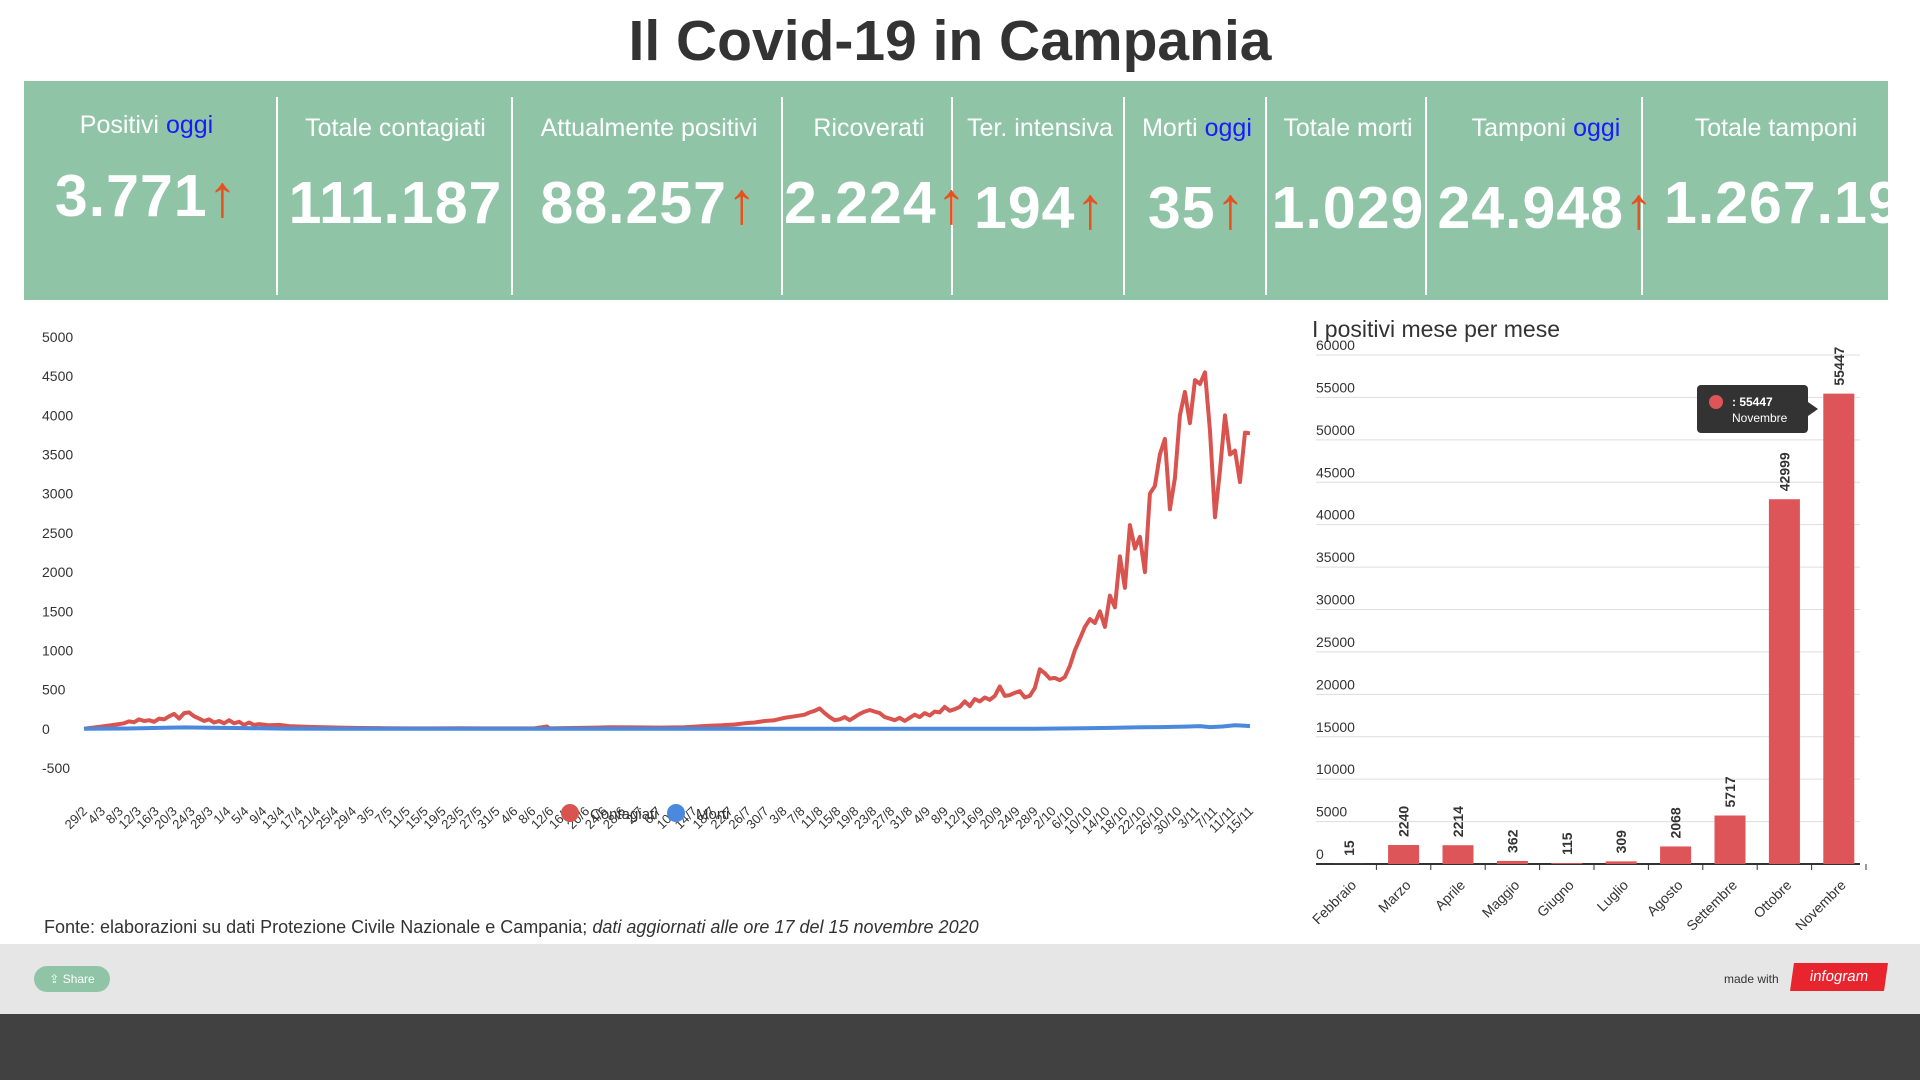 The height and width of the screenshot is (1080, 1920). Describe the element at coordinates (1519, 128) in the screenshot. I see `stat-label-text: Tamponi` at that location.